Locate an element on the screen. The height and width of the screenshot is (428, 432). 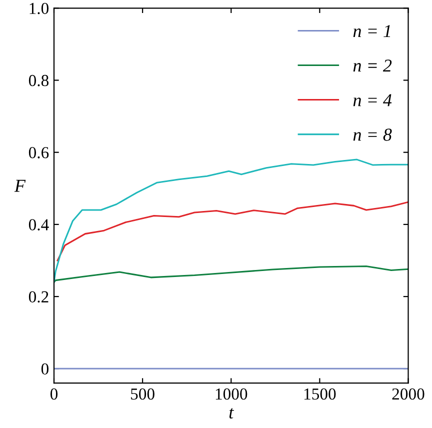
y-tick-label: 0.6 is located at coordinates (38, 152).